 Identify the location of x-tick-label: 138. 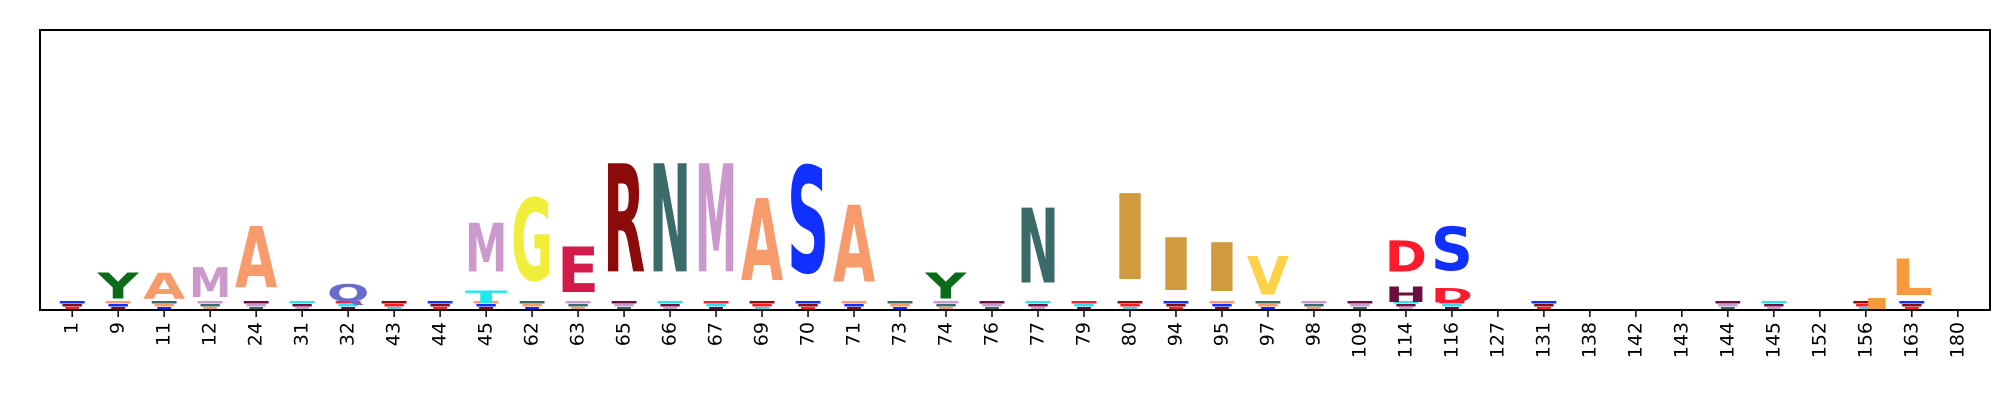
(1589, 340).